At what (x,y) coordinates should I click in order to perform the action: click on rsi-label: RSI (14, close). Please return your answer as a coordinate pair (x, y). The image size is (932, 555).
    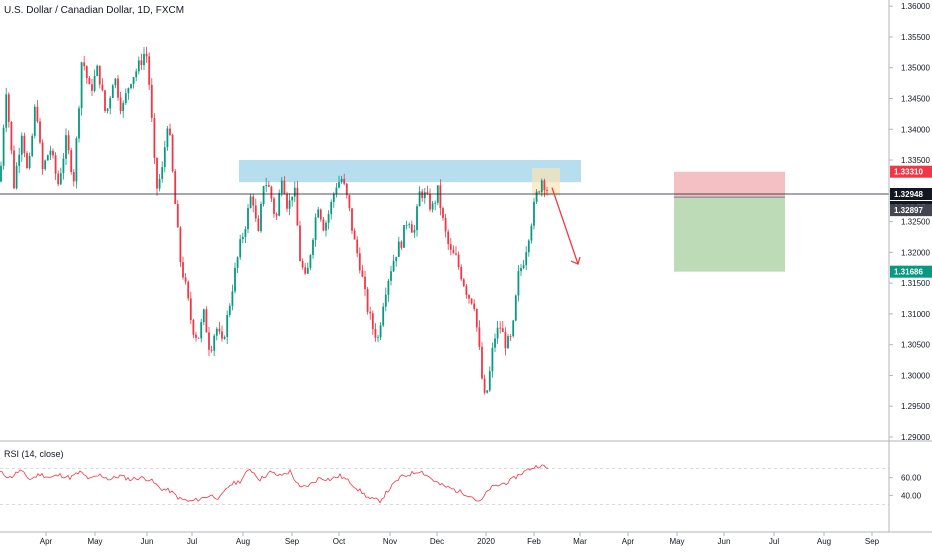
    Looking at the image, I should click on (34, 454).